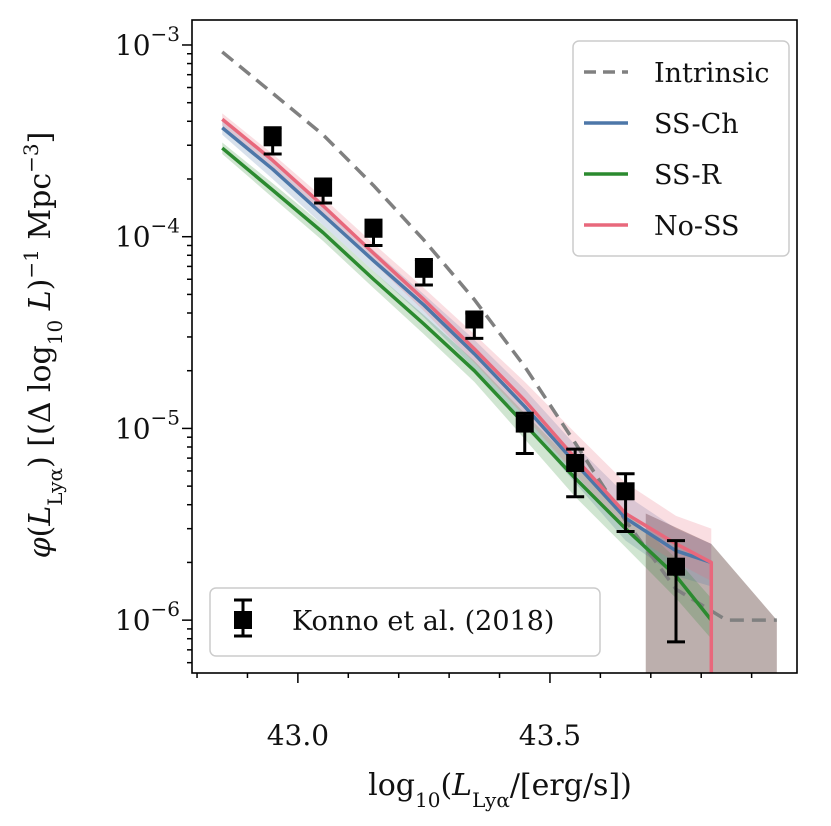 The width and height of the screenshot is (831, 826). Describe the element at coordinates (696, 124) in the screenshot. I see `legend-label-ss-ch: SS-Ch` at that location.